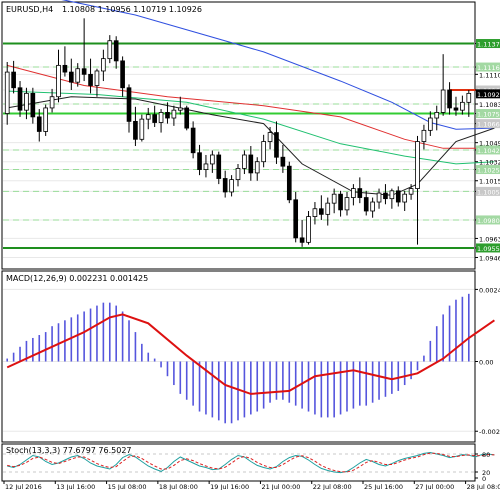 The height and width of the screenshot is (490, 500). Describe the element at coordinates (486, 473) in the screenshot. I see `stoch-tick-label: 20` at that location.